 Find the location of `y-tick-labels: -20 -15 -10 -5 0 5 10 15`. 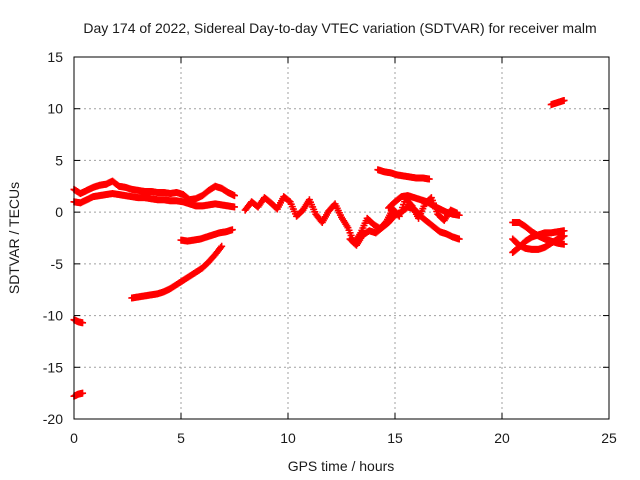

y-tick-labels: -20 -15 -10 -5 0 5 10 15 is located at coordinates (53, 238).